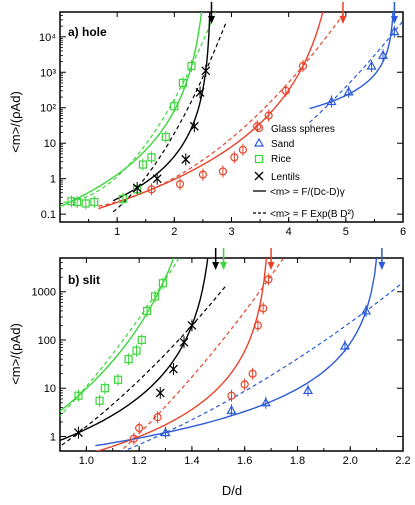  What do you see at coordinates (161, 107) in the screenshot?
I see `lentils-power-fit` at bounding box center [161, 107].